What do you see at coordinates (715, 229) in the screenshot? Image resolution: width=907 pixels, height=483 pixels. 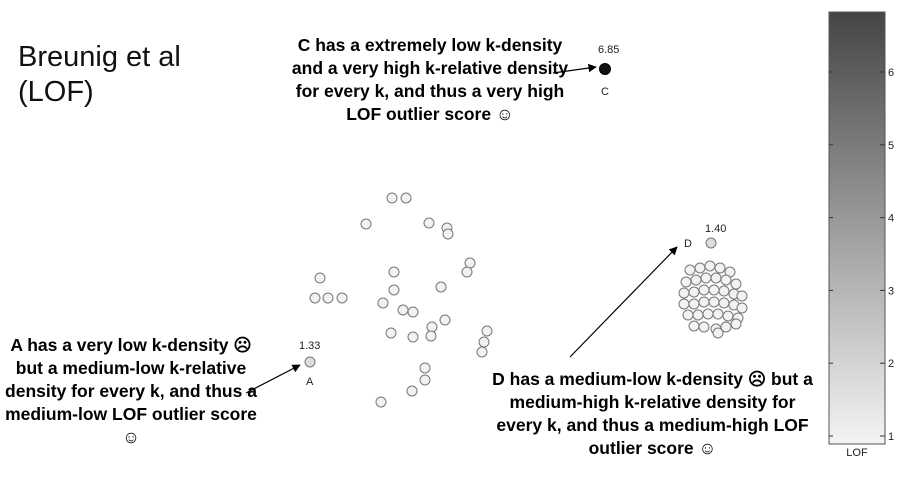 I see `point-d-score: 1.40` at bounding box center [715, 229].